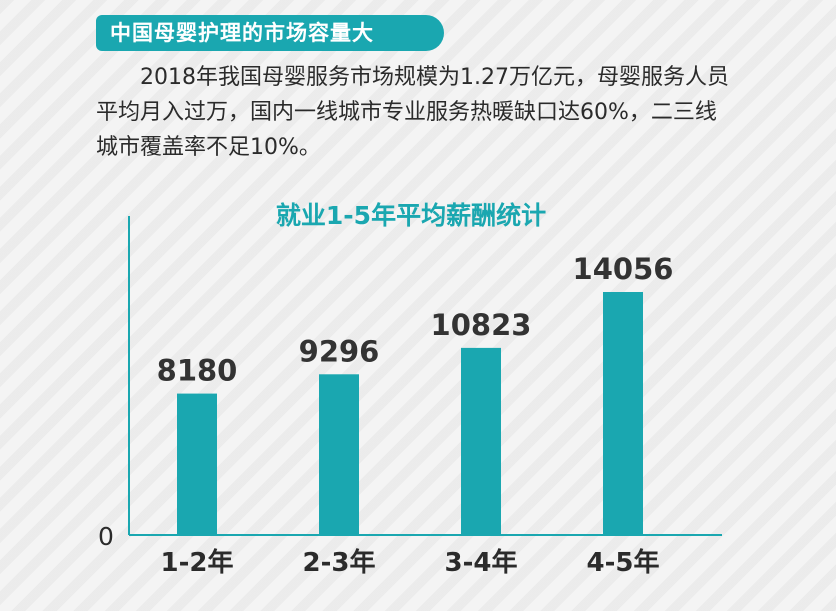  Describe the element at coordinates (270, 33) in the screenshot. I see `section-header: 中国母婴护理的市场容量大` at that location.